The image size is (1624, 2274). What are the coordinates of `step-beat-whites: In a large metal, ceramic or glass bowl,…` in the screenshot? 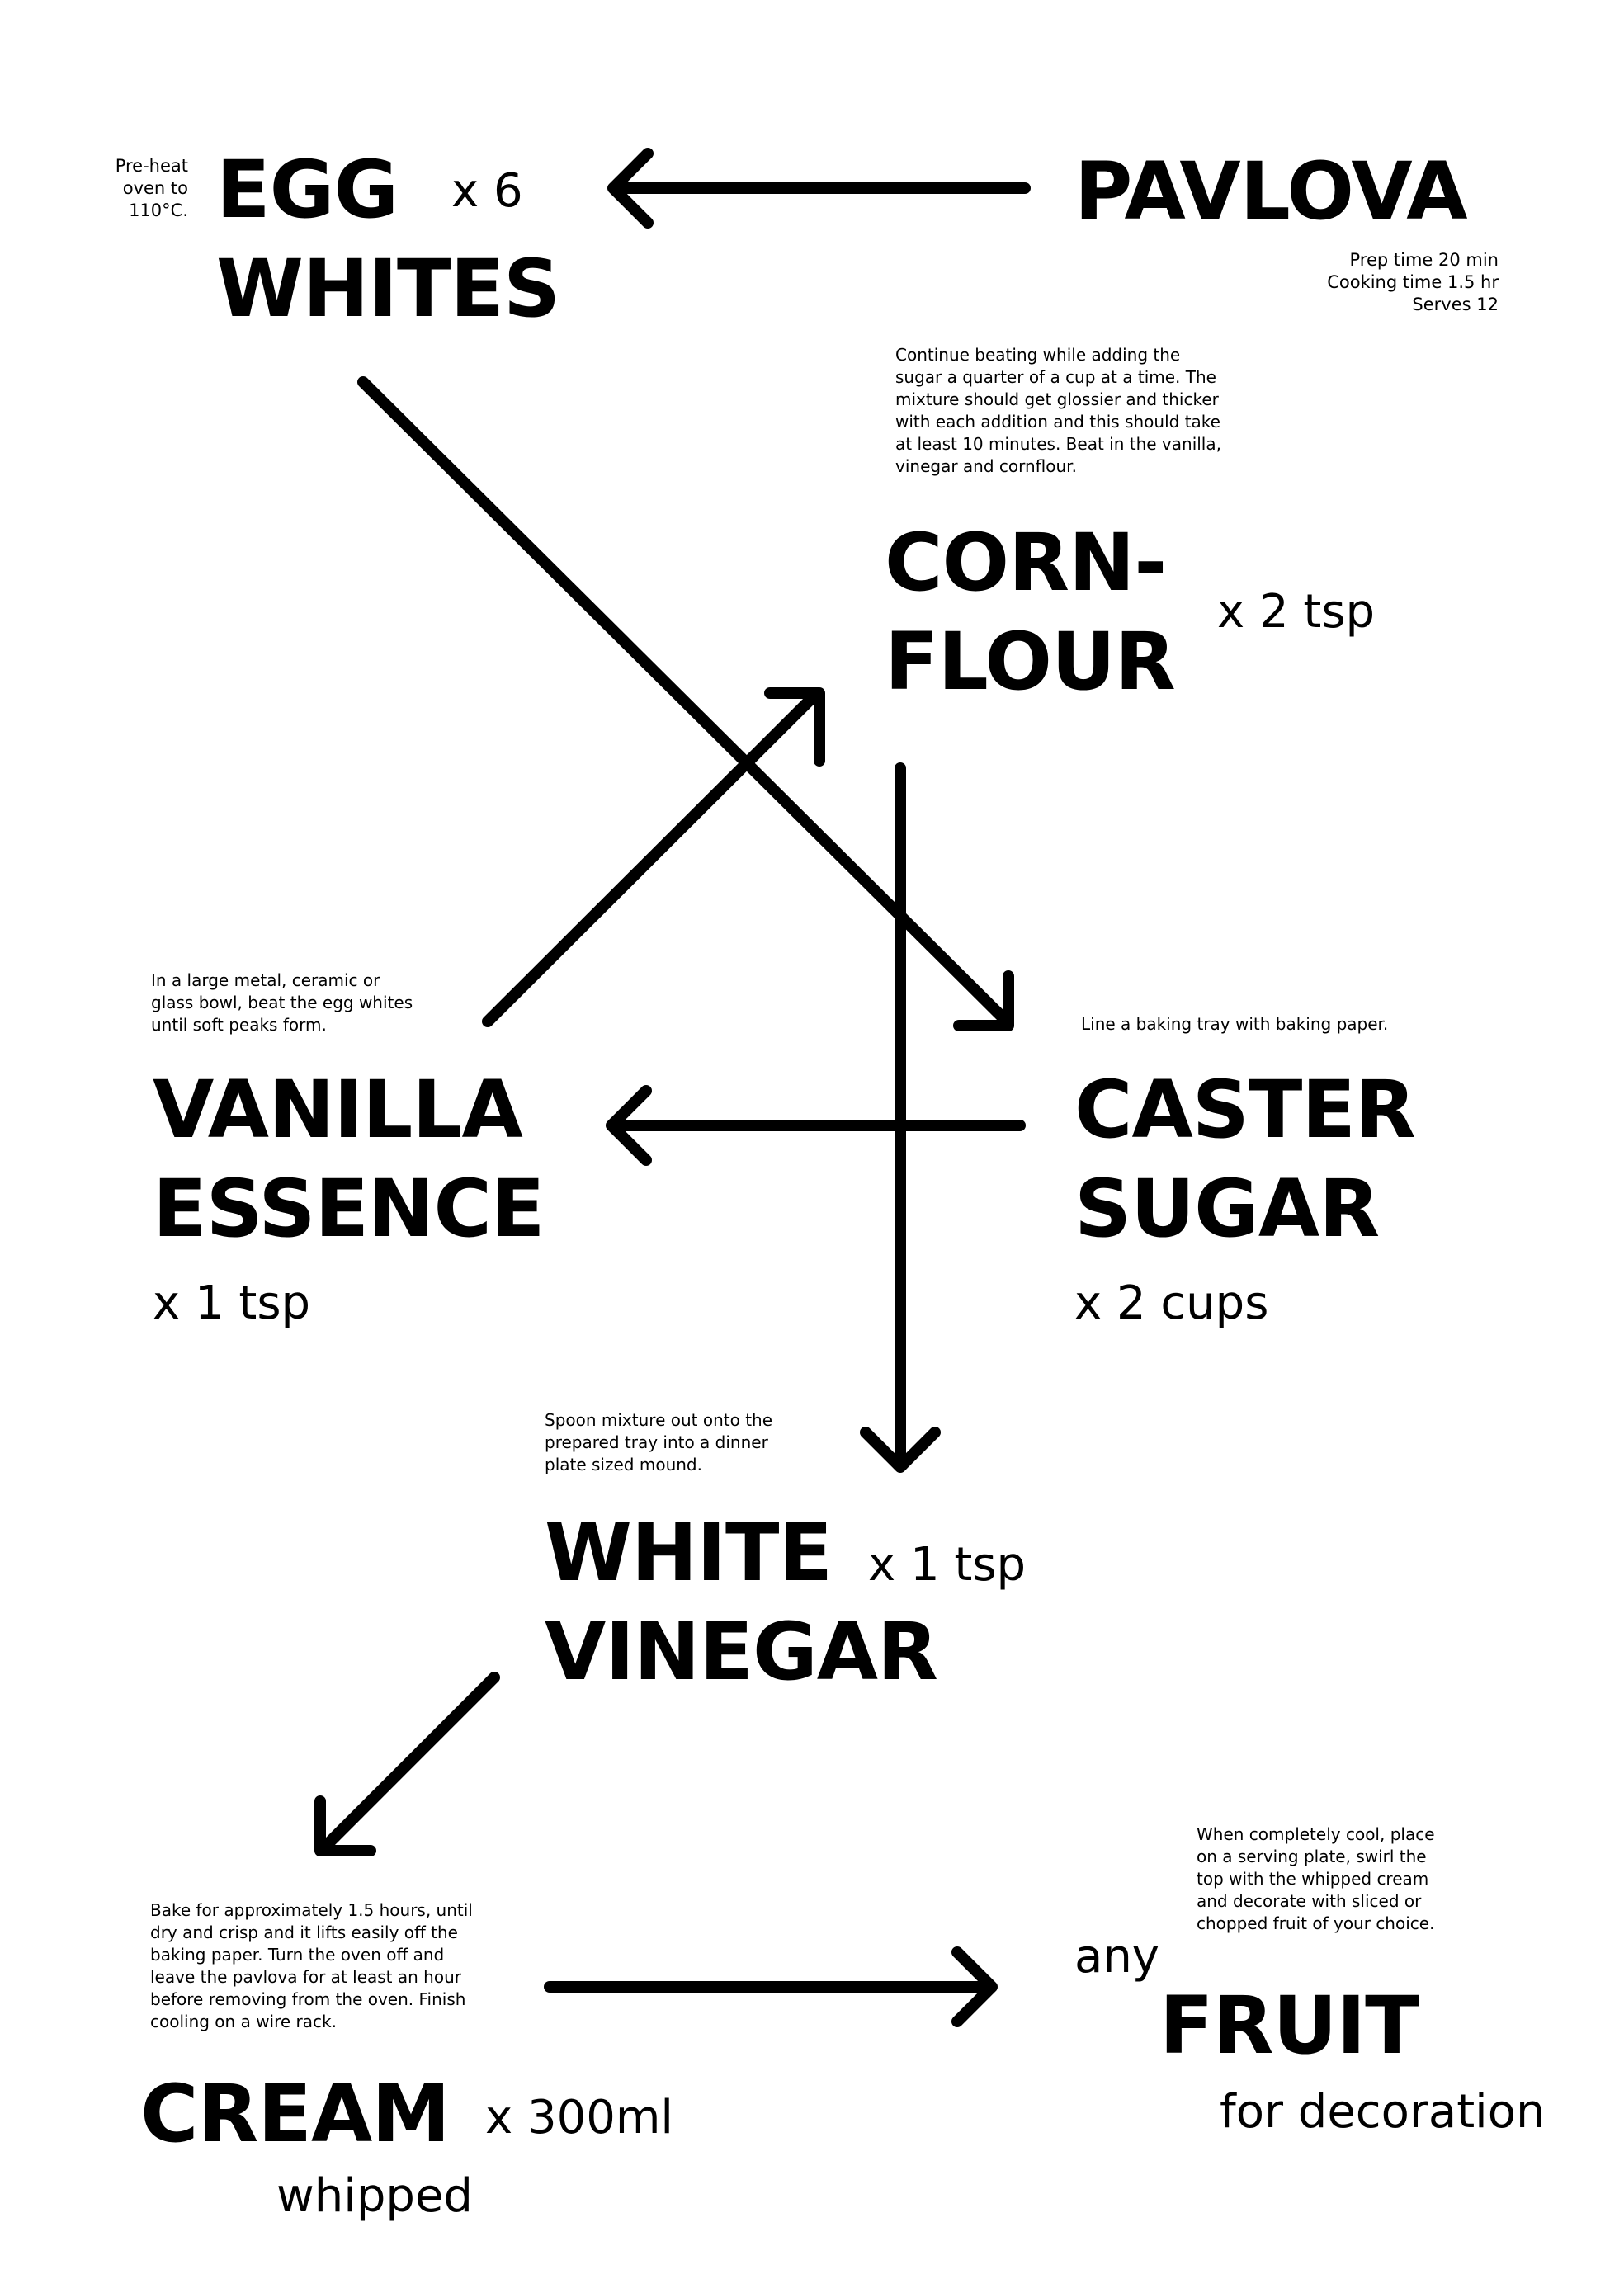 It's located at (282, 1002).